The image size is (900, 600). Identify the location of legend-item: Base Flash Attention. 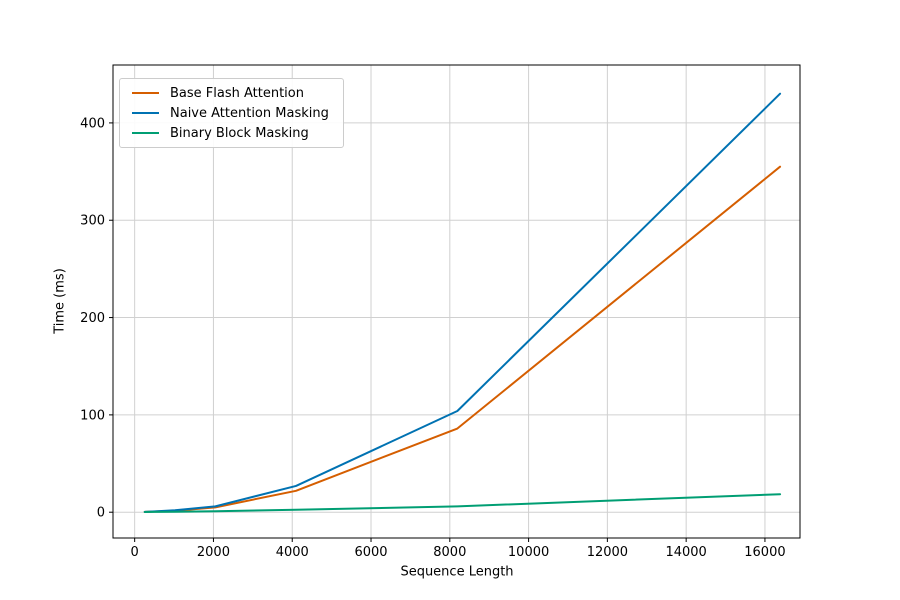
(230, 93).